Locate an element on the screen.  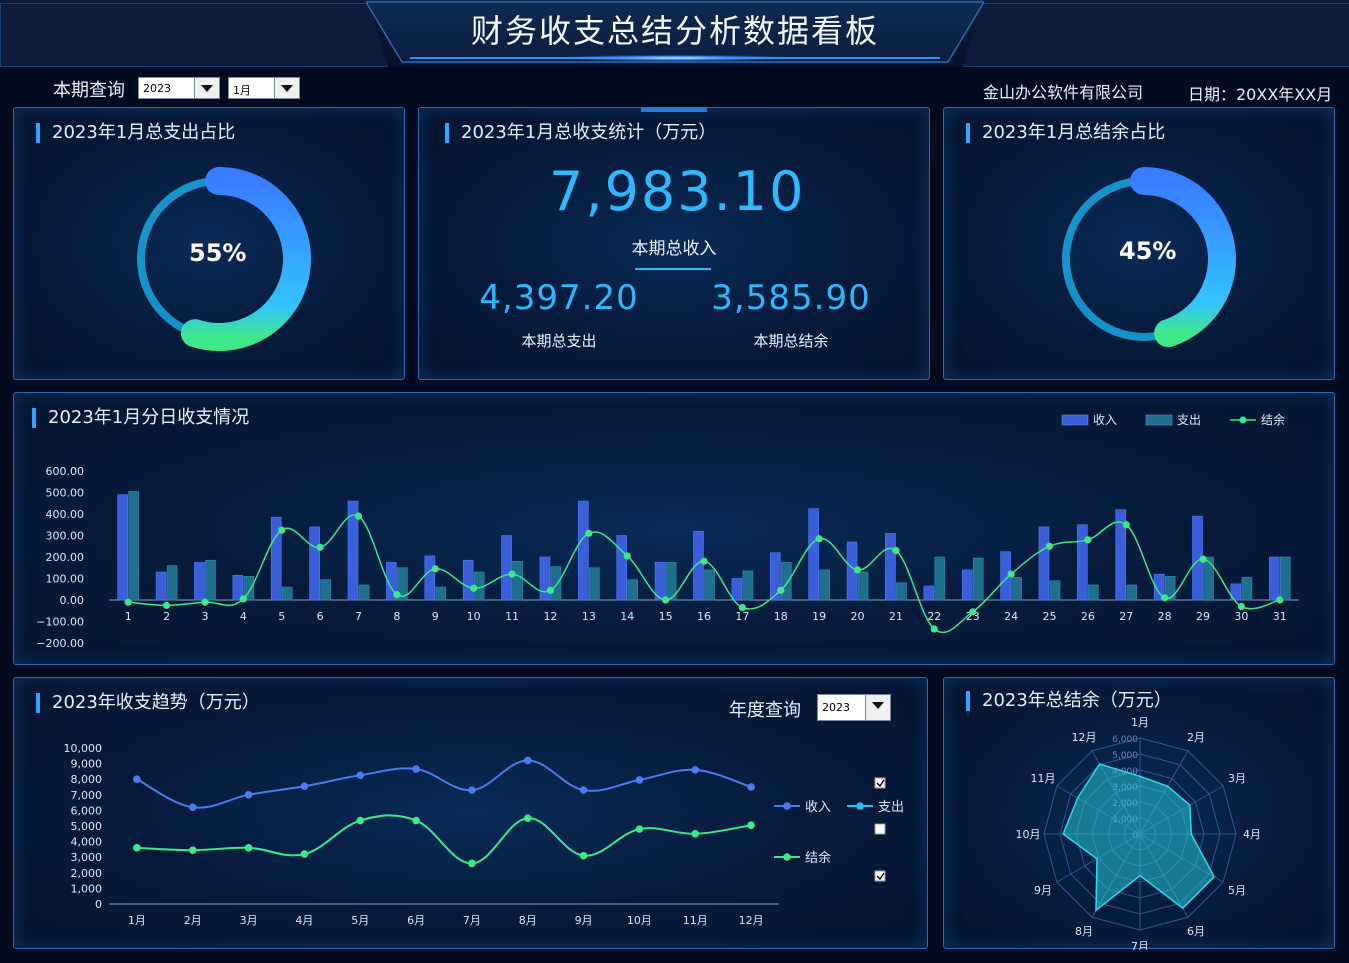
x-tick-label: 17 is located at coordinates (742, 616).